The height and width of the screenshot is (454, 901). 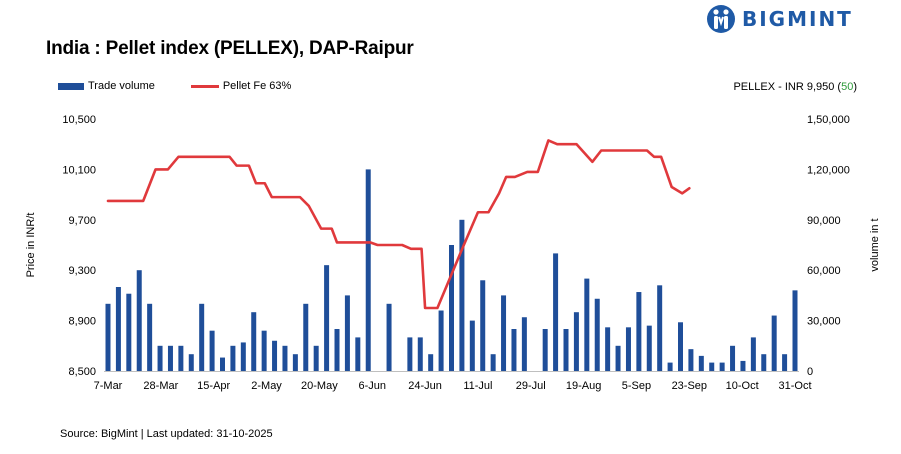 I want to click on y-left-axis-title: Price in INR/t, so click(x=31, y=245).